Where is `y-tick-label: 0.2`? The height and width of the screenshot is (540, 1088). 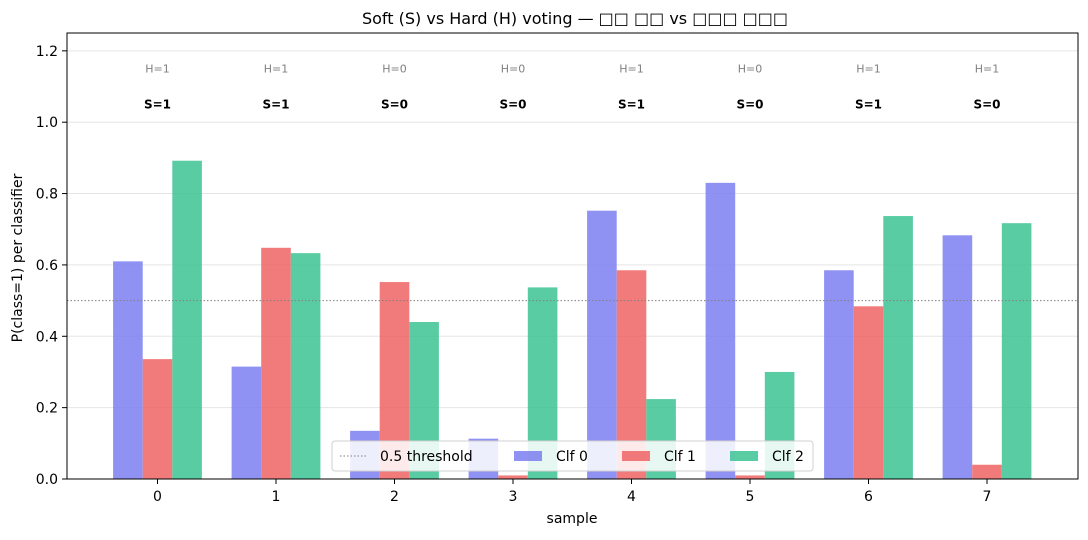 y-tick-label: 0.2 is located at coordinates (47, 409).